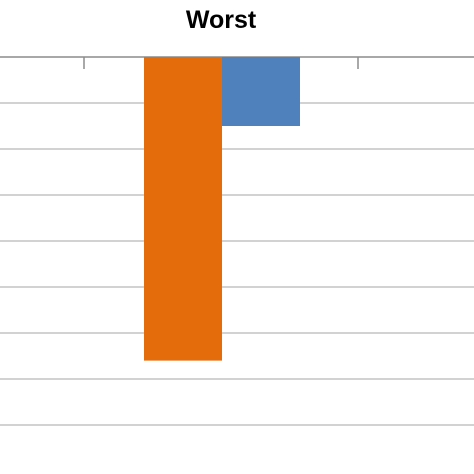  I want to click on category-label: Worst, so click(221, 20).